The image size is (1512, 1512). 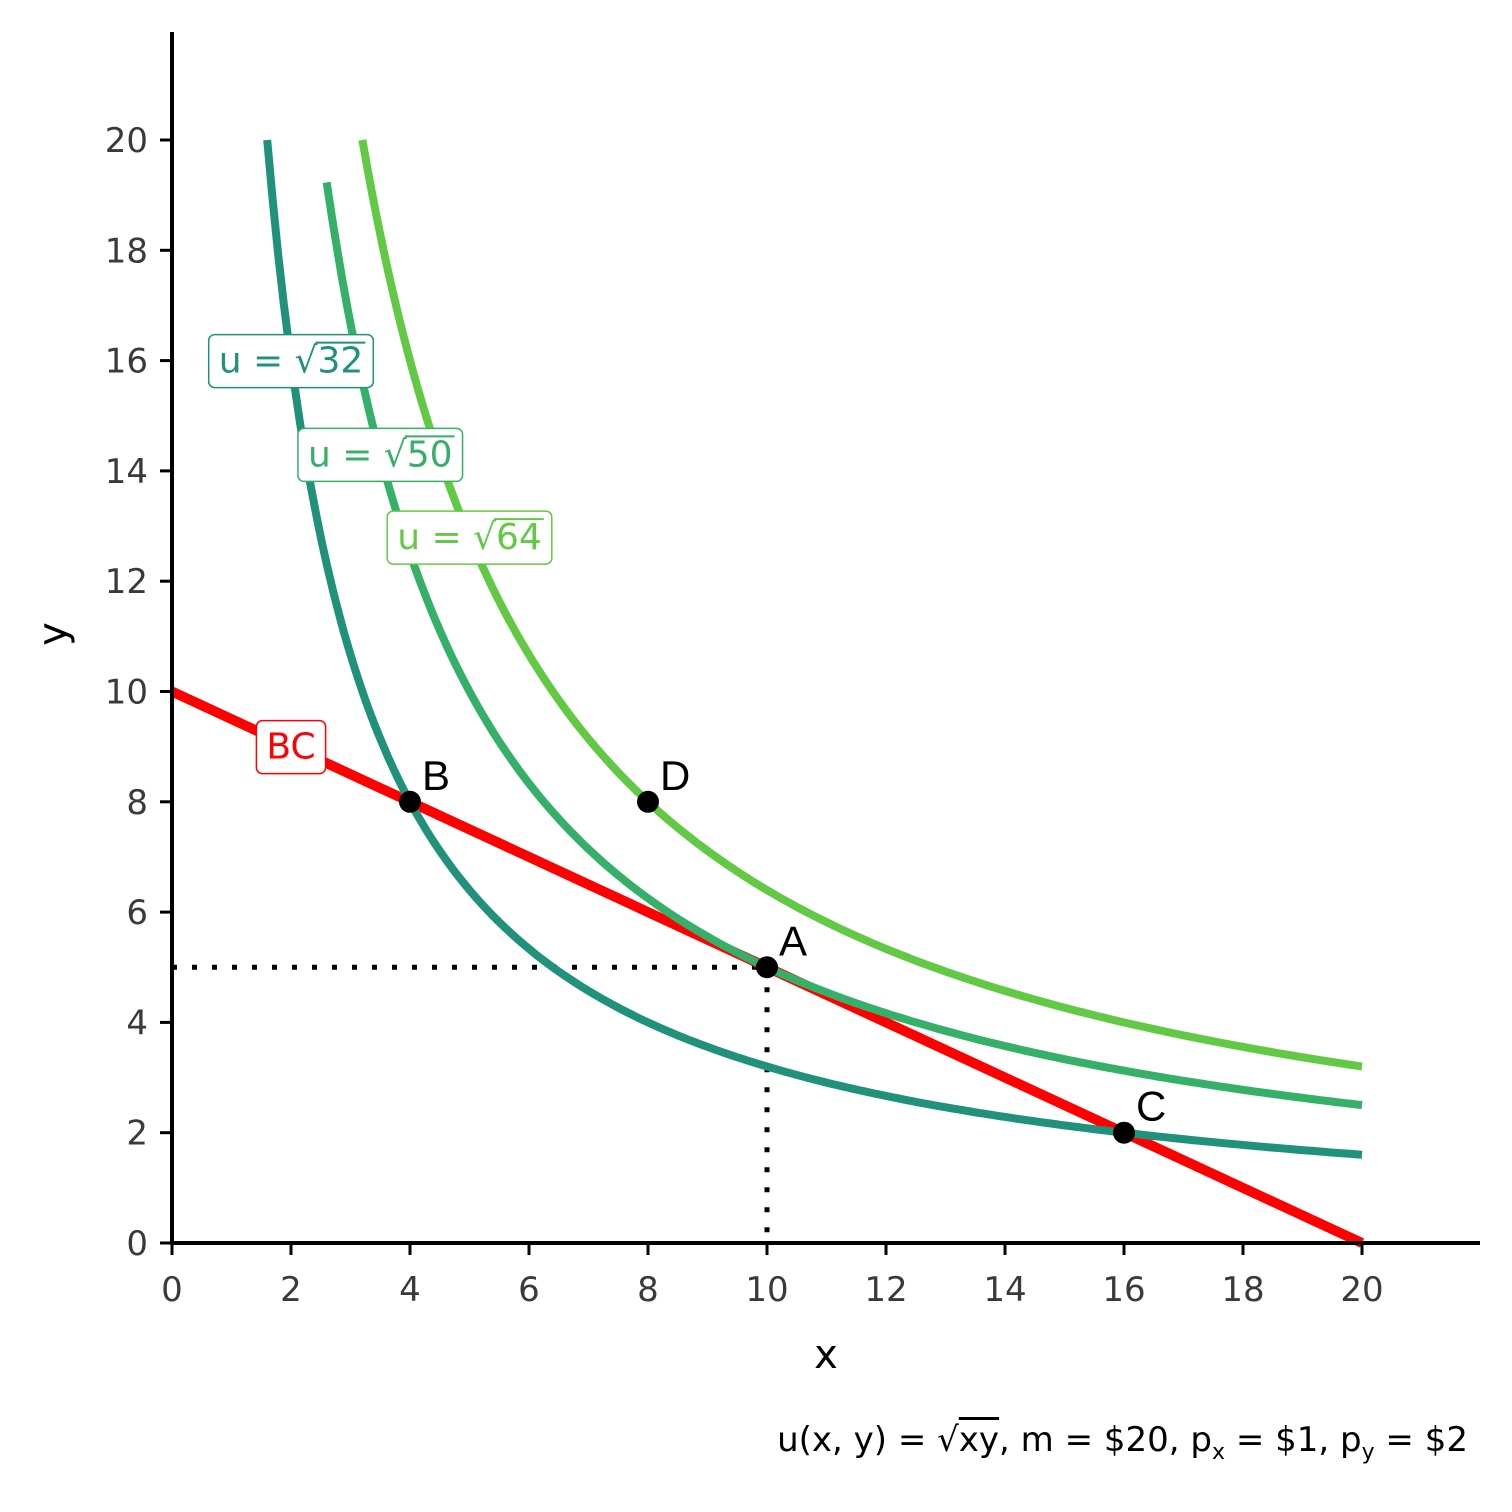 I want to click on curve-label-64: u = √64, so click(x=469, y=537).